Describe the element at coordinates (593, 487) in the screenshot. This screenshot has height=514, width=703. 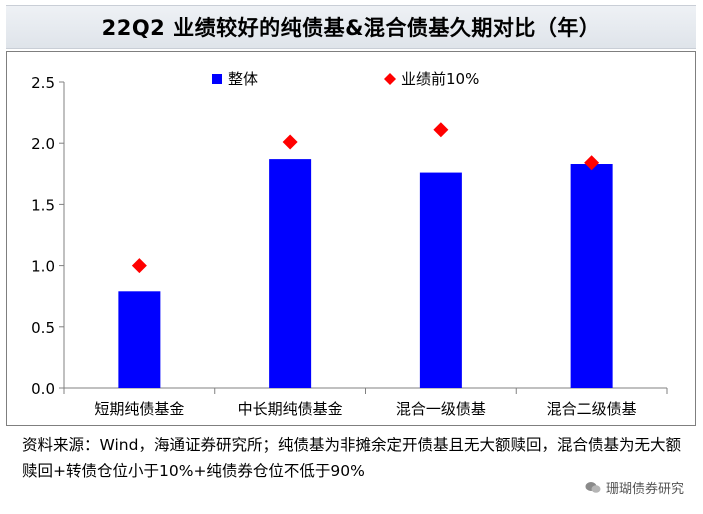
I see `wechat-icon` at that location.